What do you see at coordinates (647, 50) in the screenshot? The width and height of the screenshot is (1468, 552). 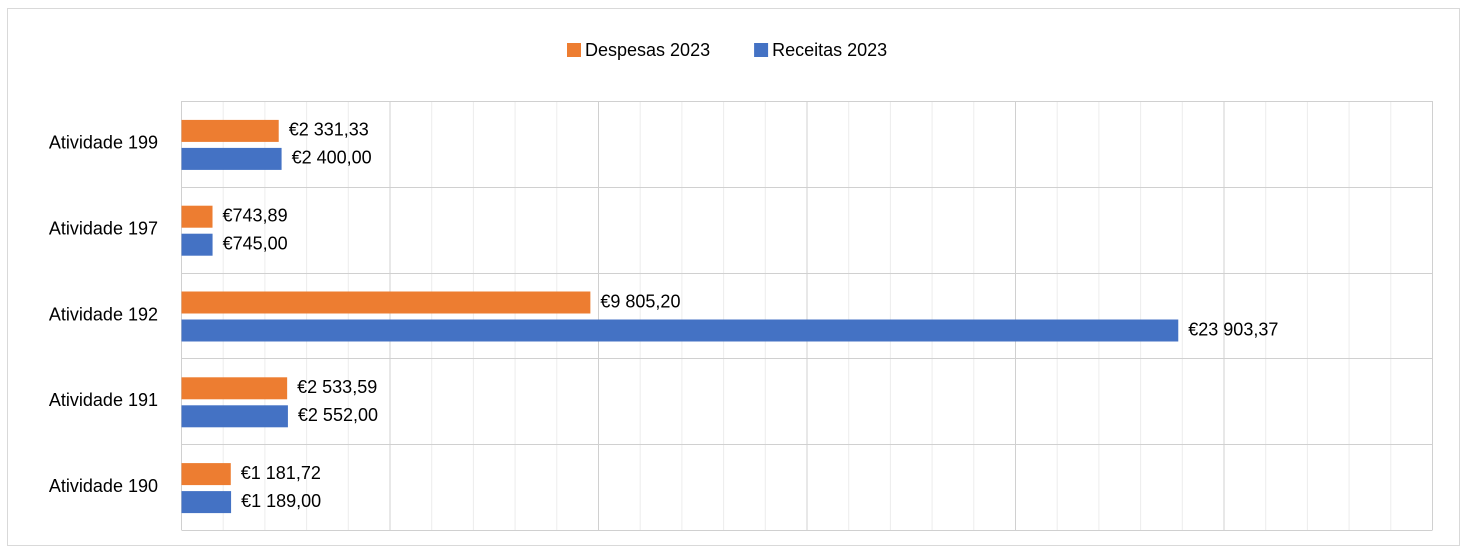 I see `legend-label: Despesas 2023` at bounding box center [647, 50].